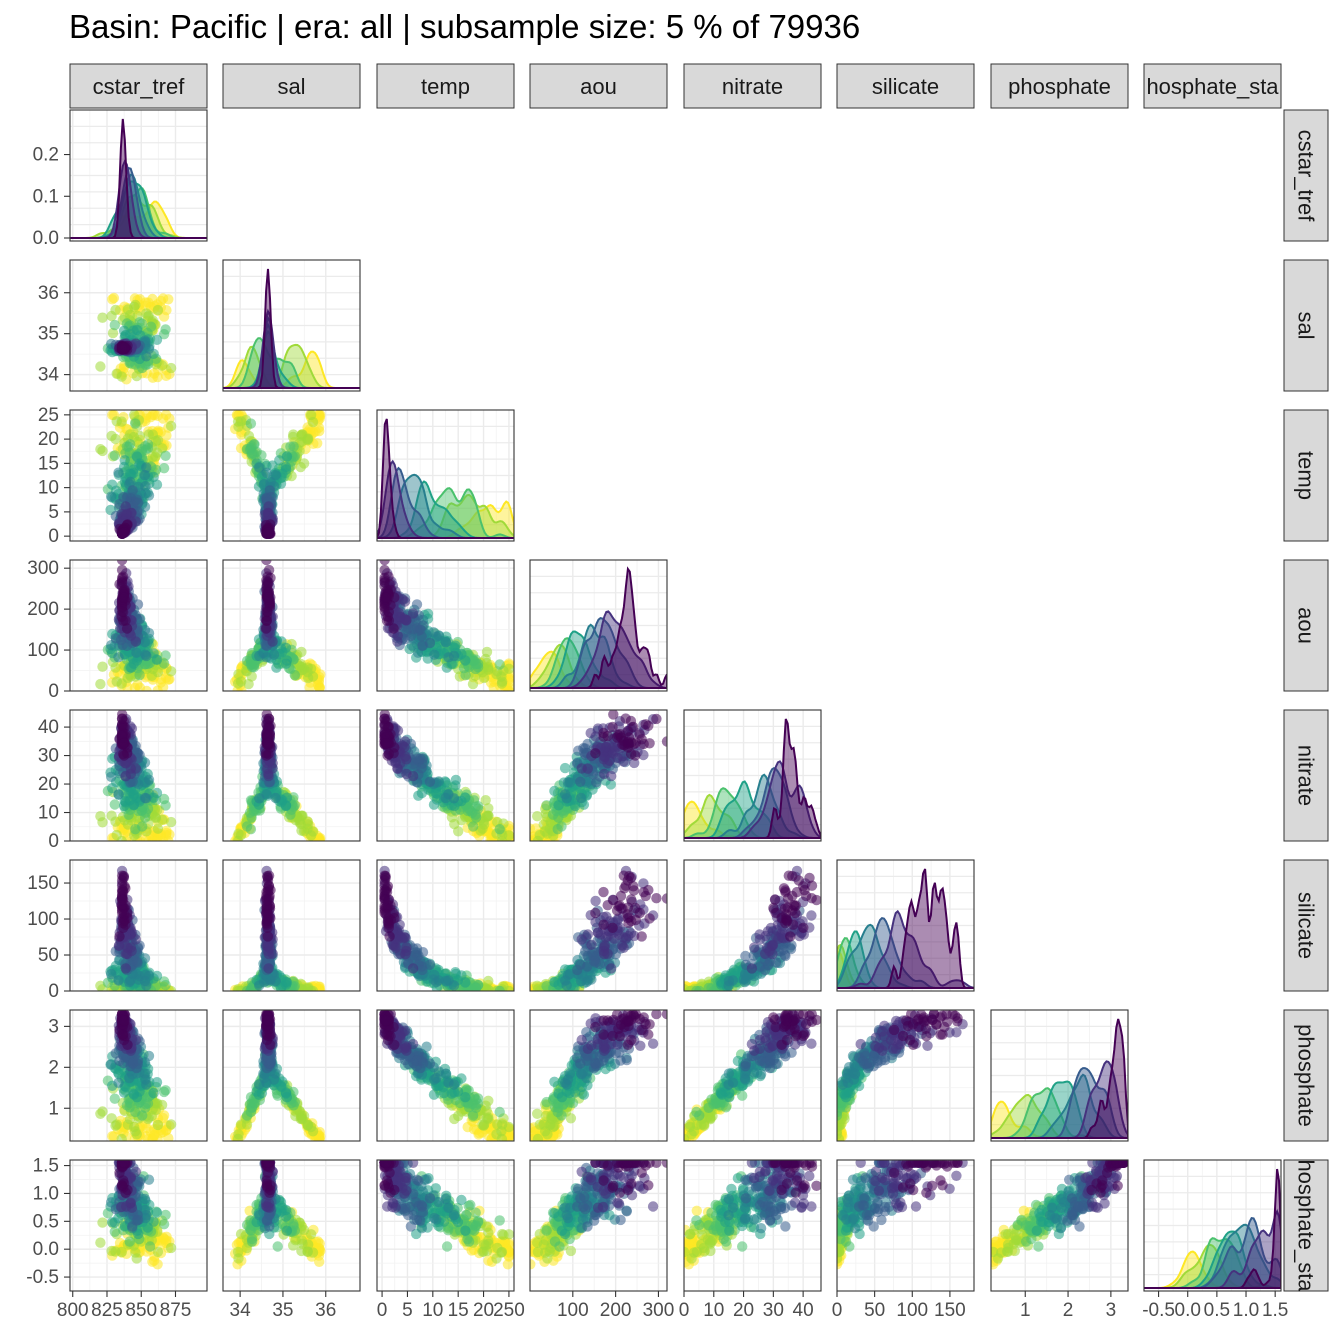  I want to click on top-strip-label: sal, so click(291, 86).